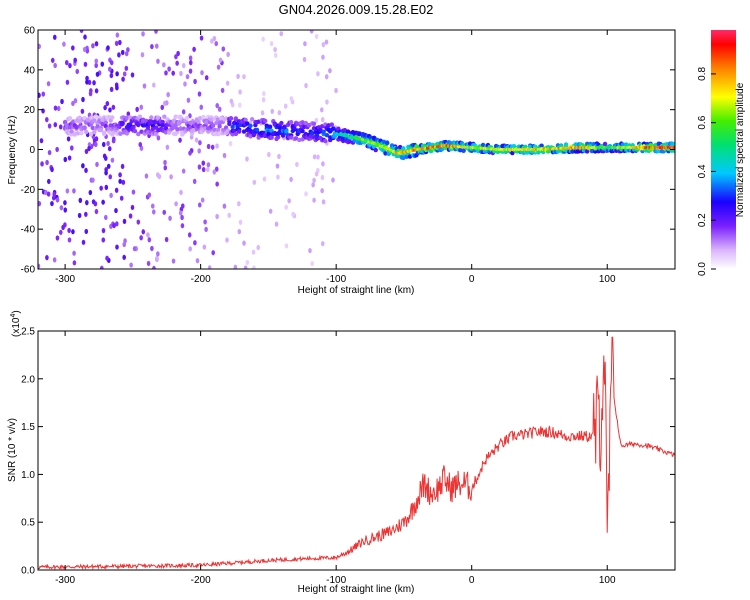  What do you see at coordinates (356, 290) in the screenshot?
I see `spectrogram-xlabel: Height of straight line (km)` at bounding box center [356, 290].